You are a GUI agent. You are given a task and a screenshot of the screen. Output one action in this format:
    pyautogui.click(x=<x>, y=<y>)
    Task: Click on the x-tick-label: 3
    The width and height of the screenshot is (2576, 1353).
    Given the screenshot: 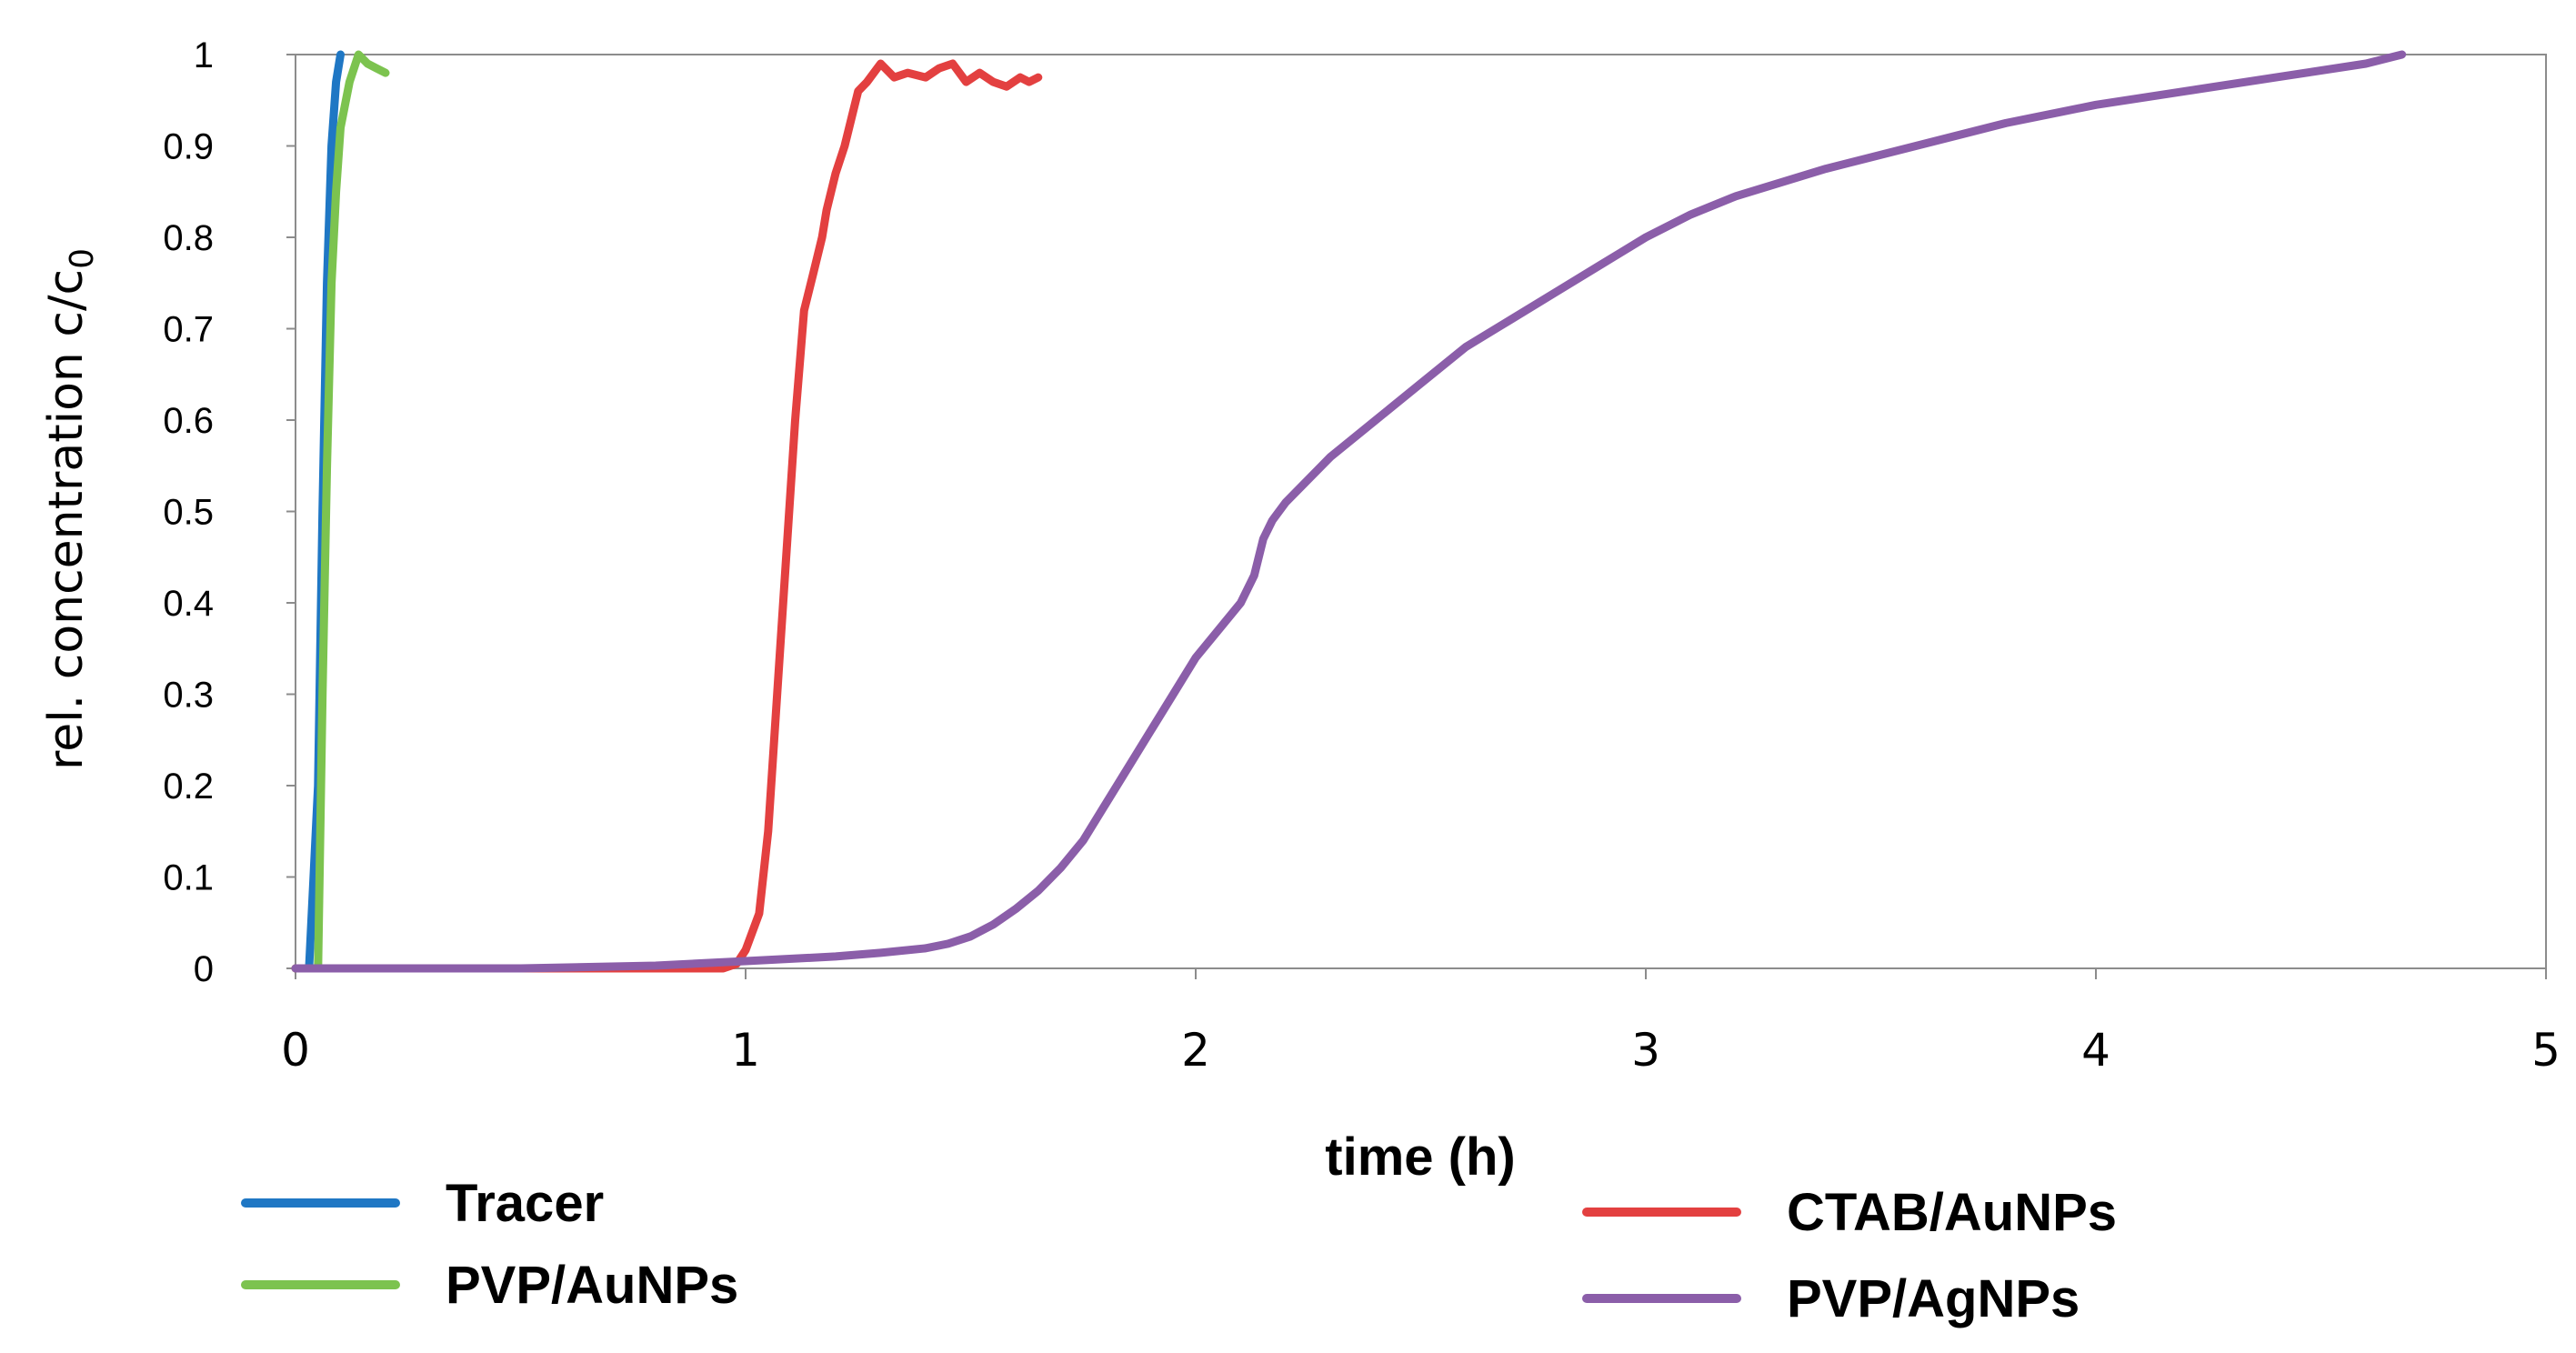 What is the action you would take?
    pyautogui.click(x=1645, y=1051)
    